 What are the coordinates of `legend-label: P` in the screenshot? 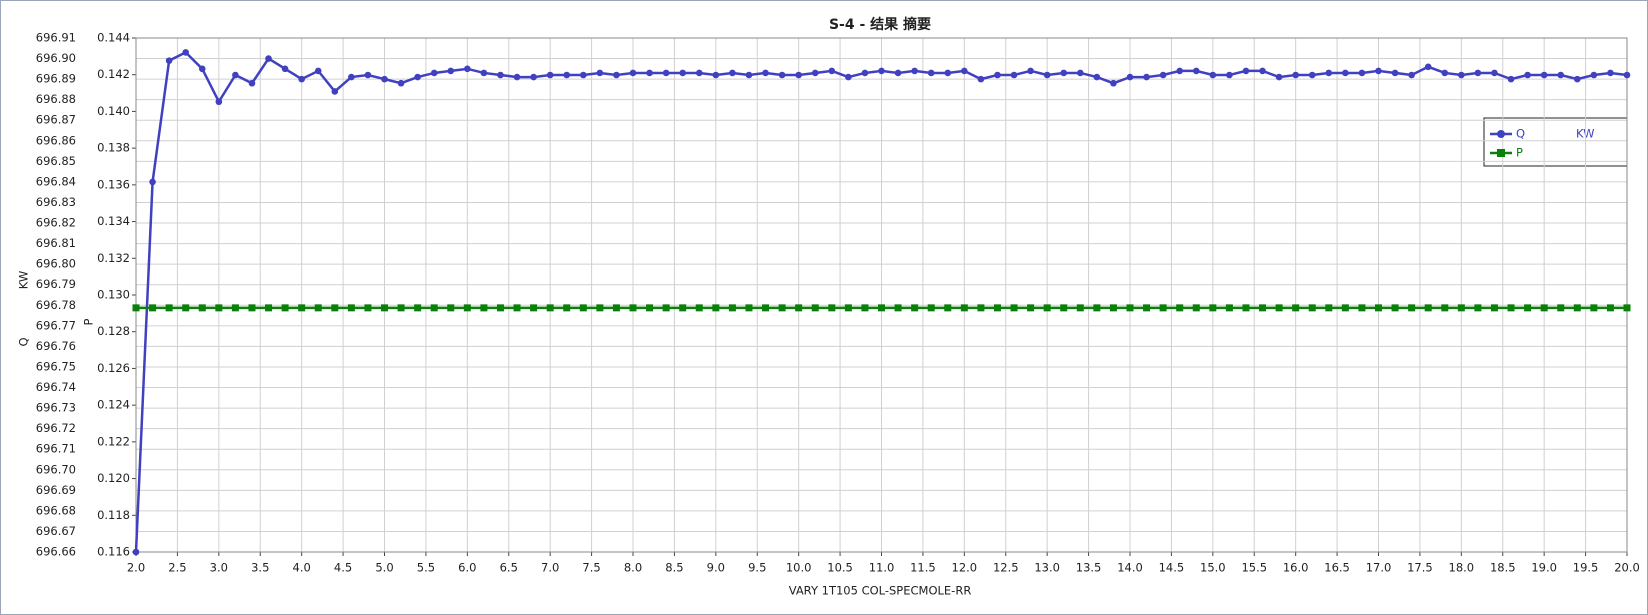 It's located at (1519, 153).